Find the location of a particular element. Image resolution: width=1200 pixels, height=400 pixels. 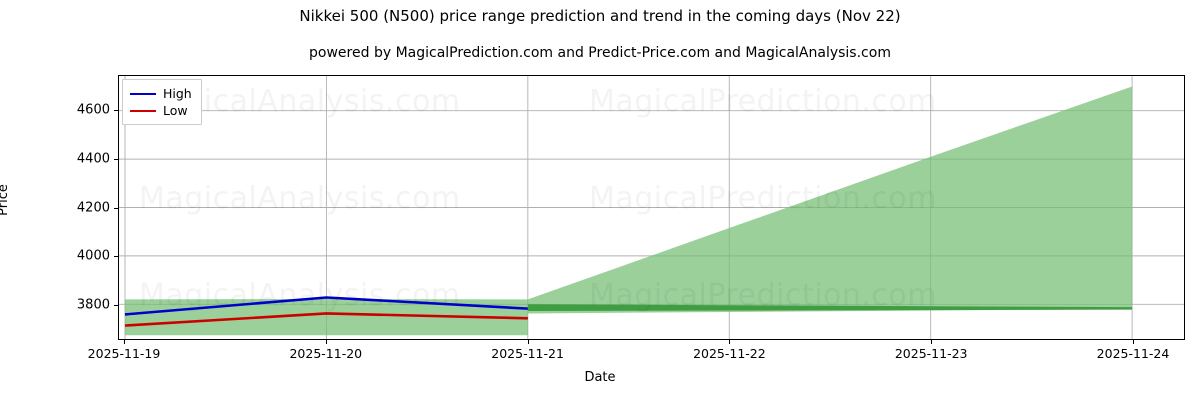

x-tick-label: 2025-11-19 is located at coordinates (124, 353).